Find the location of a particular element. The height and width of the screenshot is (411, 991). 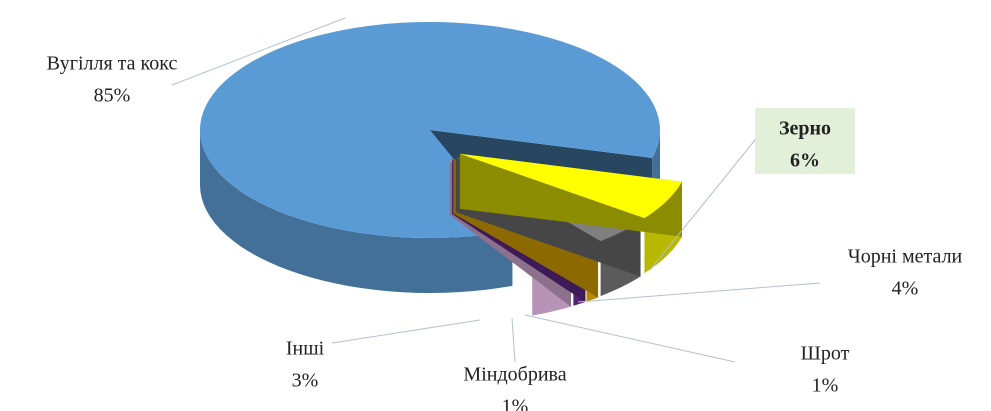

data-label: Чорні метали 4% is located at coordinates (905, 273).